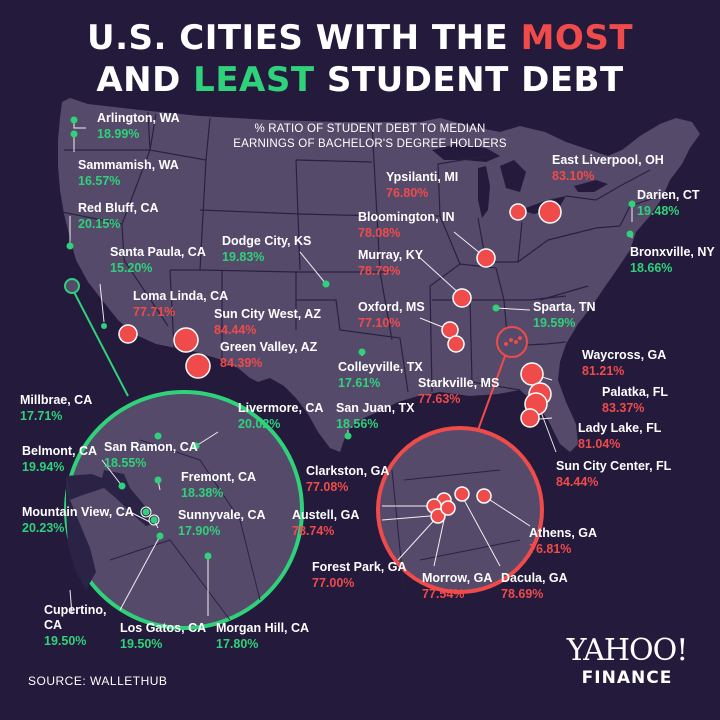  Describe the element at coordinates (72, 286) in the screenshot. I see `bay-area-source-marker` at that location.